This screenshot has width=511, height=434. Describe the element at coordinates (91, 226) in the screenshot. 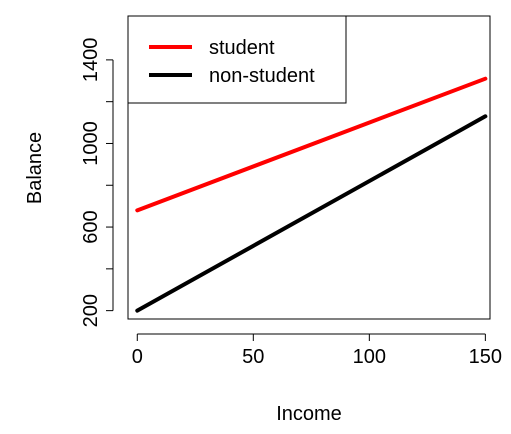

I see `y-tick-label: 600` at that location.